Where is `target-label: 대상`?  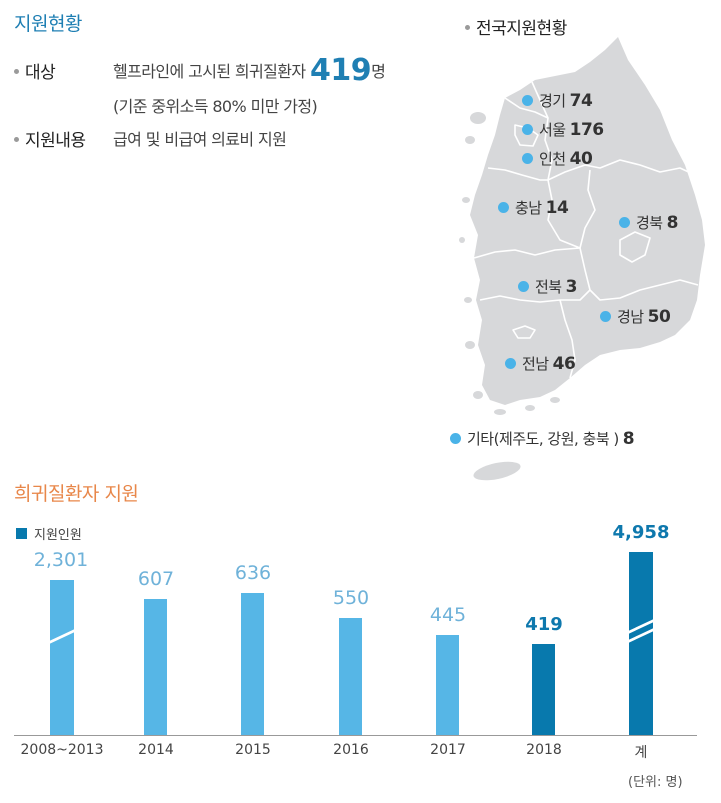 target-label: 대상 is located at coordinates (35, 70).